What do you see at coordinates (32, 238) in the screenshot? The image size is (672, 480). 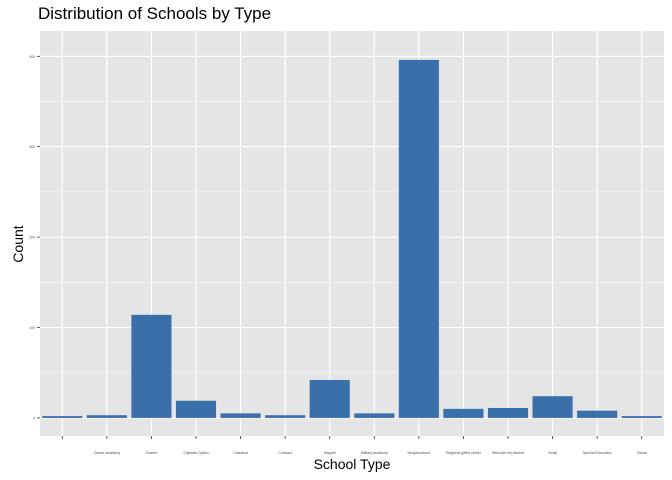 I see `y-tick-label: 200` at bounding box center [32, 238].